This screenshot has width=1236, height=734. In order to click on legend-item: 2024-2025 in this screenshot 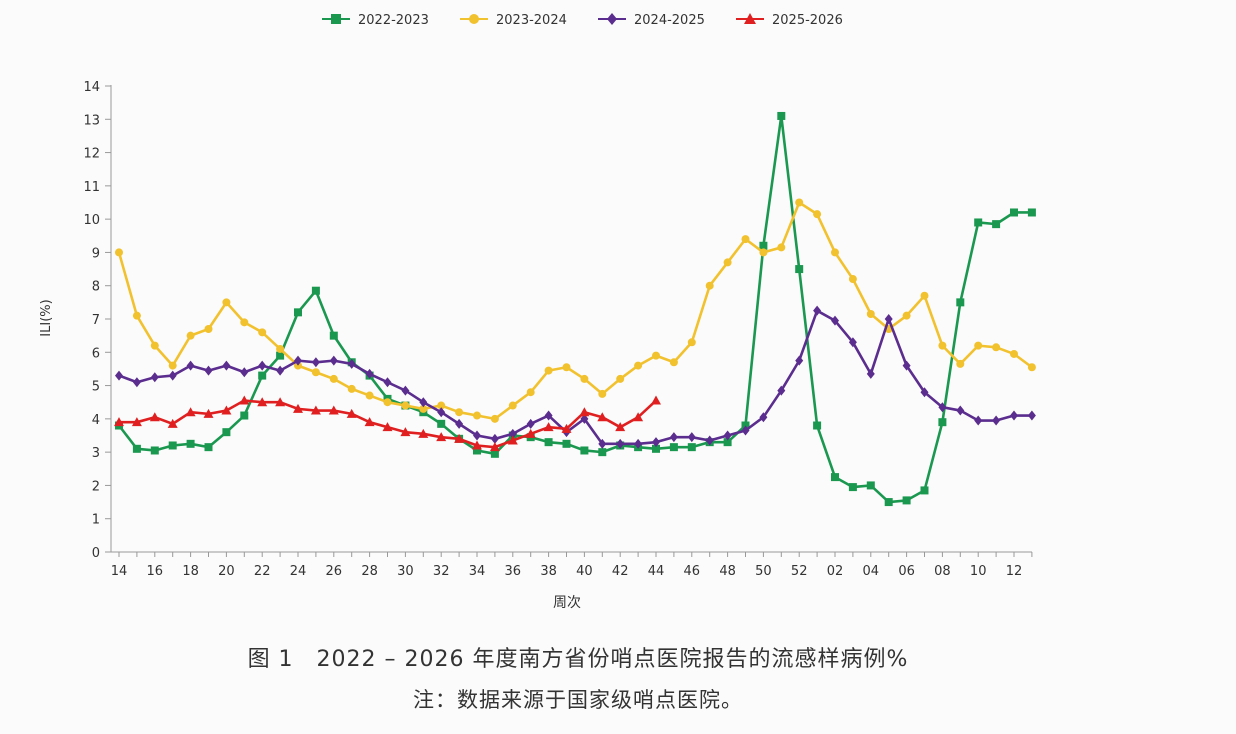, I will do `click(651, 20)`.